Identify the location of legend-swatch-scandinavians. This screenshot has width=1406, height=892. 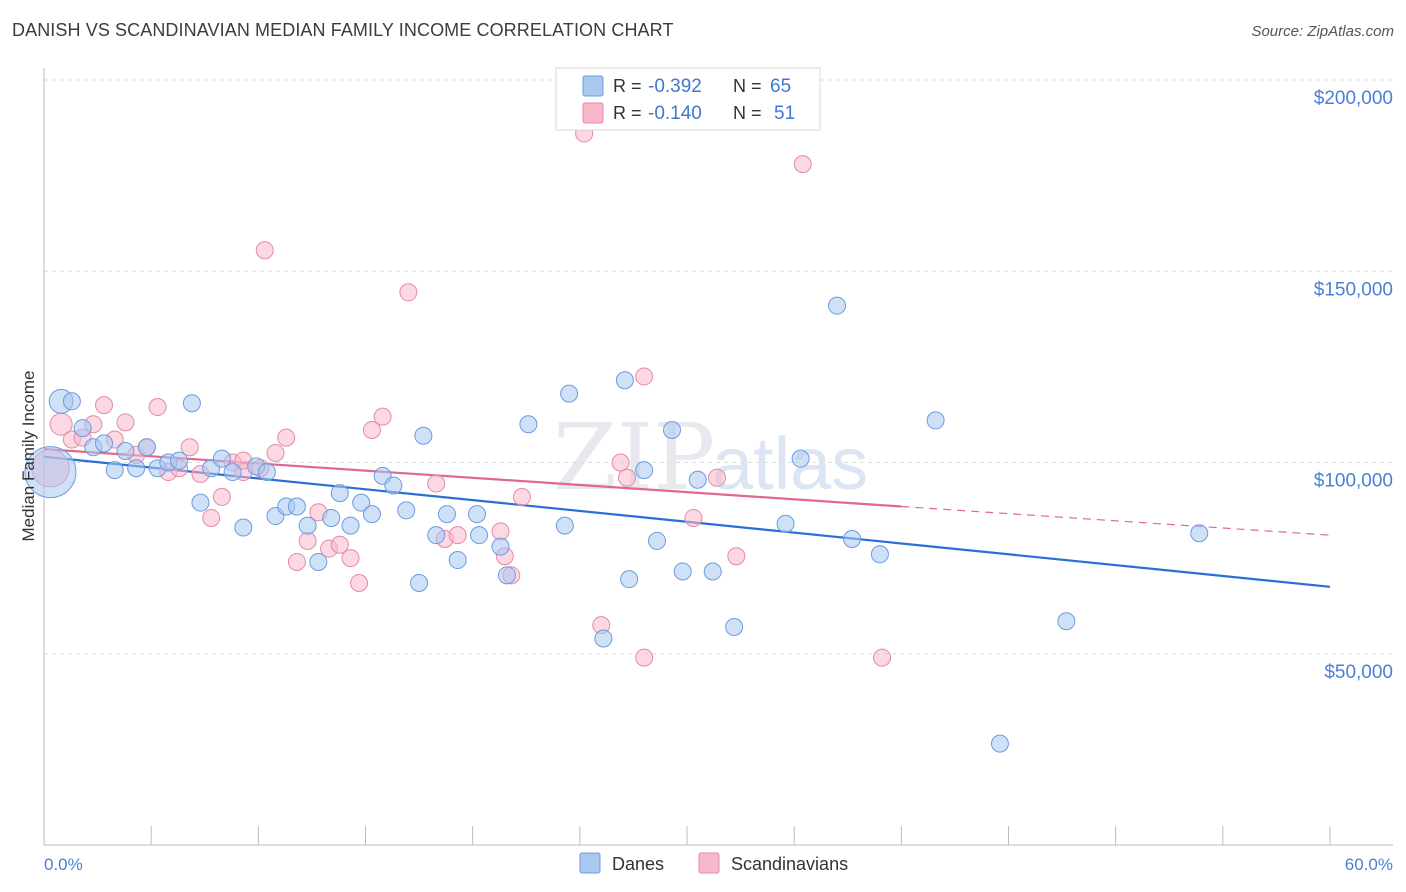
(593, 113).